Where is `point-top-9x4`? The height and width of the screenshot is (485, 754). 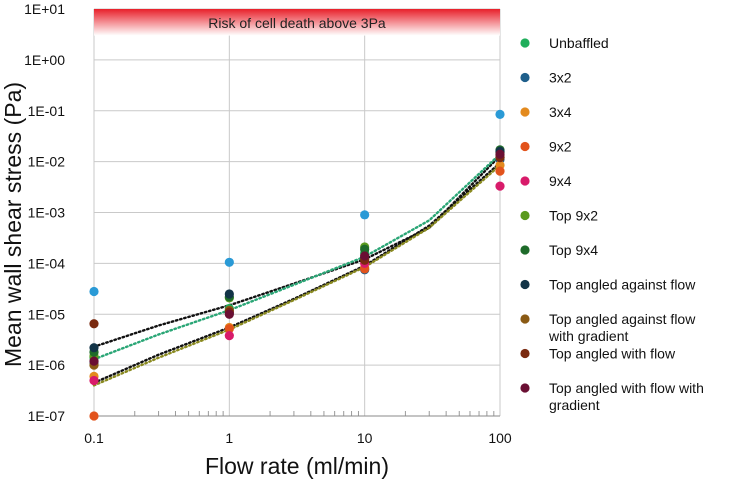 point-top-9x4 is located at coordinates (365, 249).